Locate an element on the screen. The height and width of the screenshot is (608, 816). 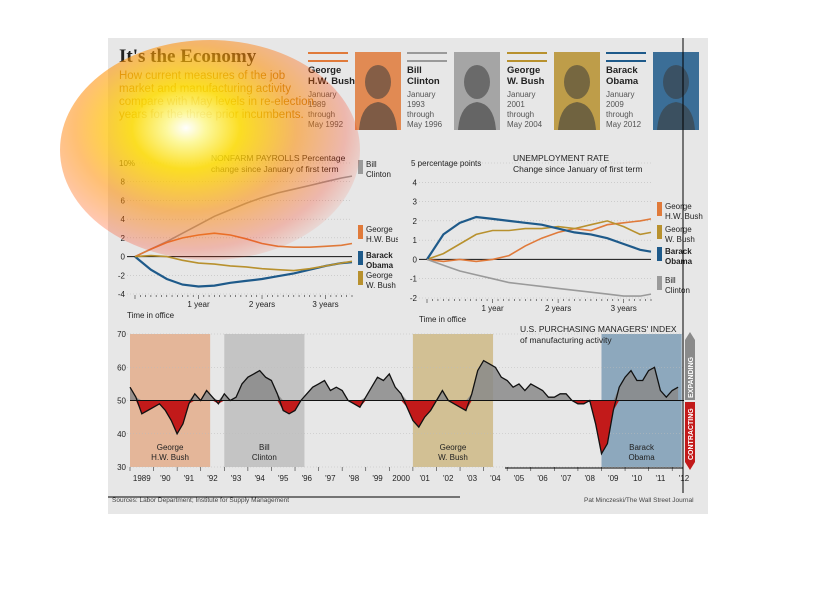
series-line-clinton is located at coordinates (539, 277).